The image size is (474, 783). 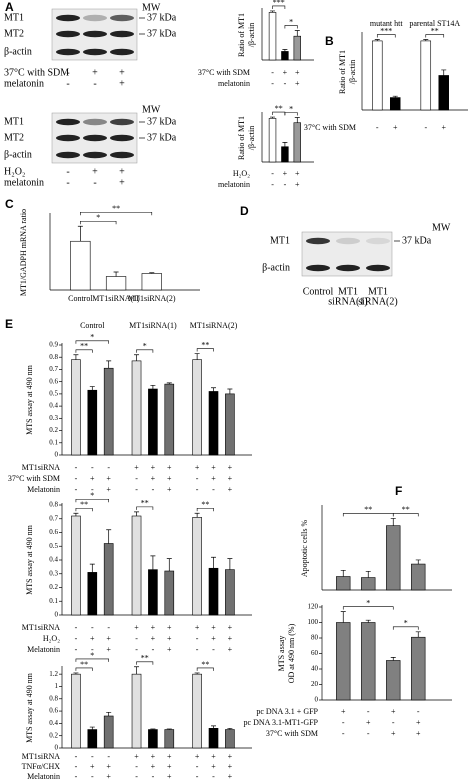 What do you see at coordinates (352, 72) in the screenshot?
I see `y-axis-label: /β-actin` at bounding box center [352, 72].